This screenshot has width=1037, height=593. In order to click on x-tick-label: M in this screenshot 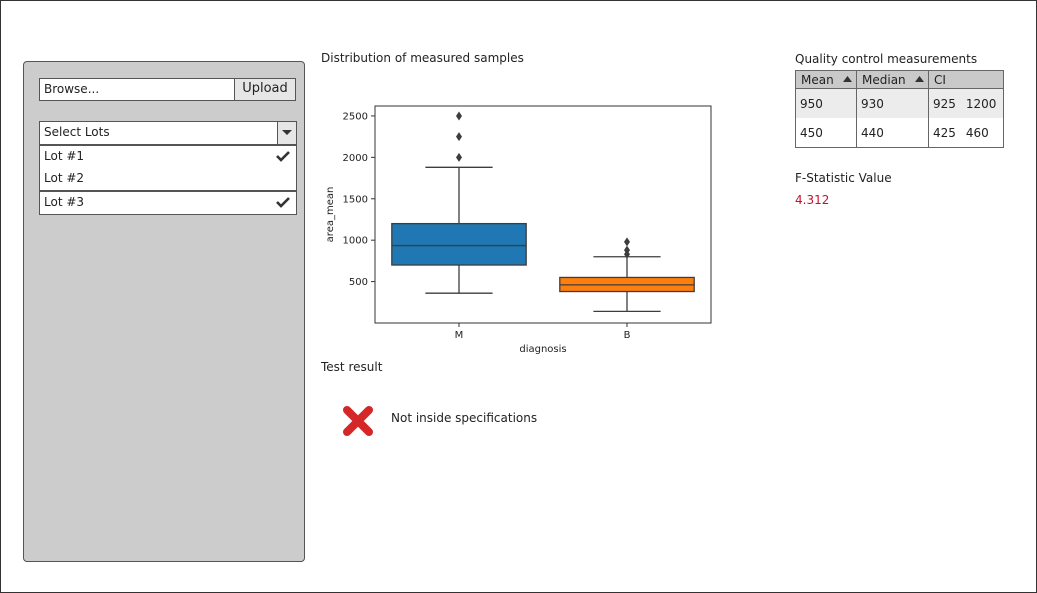, I will do `click(459, 335)`.